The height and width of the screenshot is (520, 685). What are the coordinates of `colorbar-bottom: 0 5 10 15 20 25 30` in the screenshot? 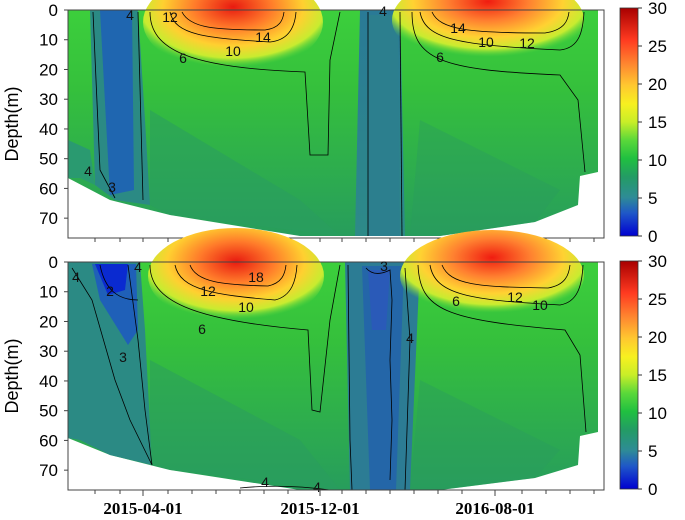 It's located at (643, 375).